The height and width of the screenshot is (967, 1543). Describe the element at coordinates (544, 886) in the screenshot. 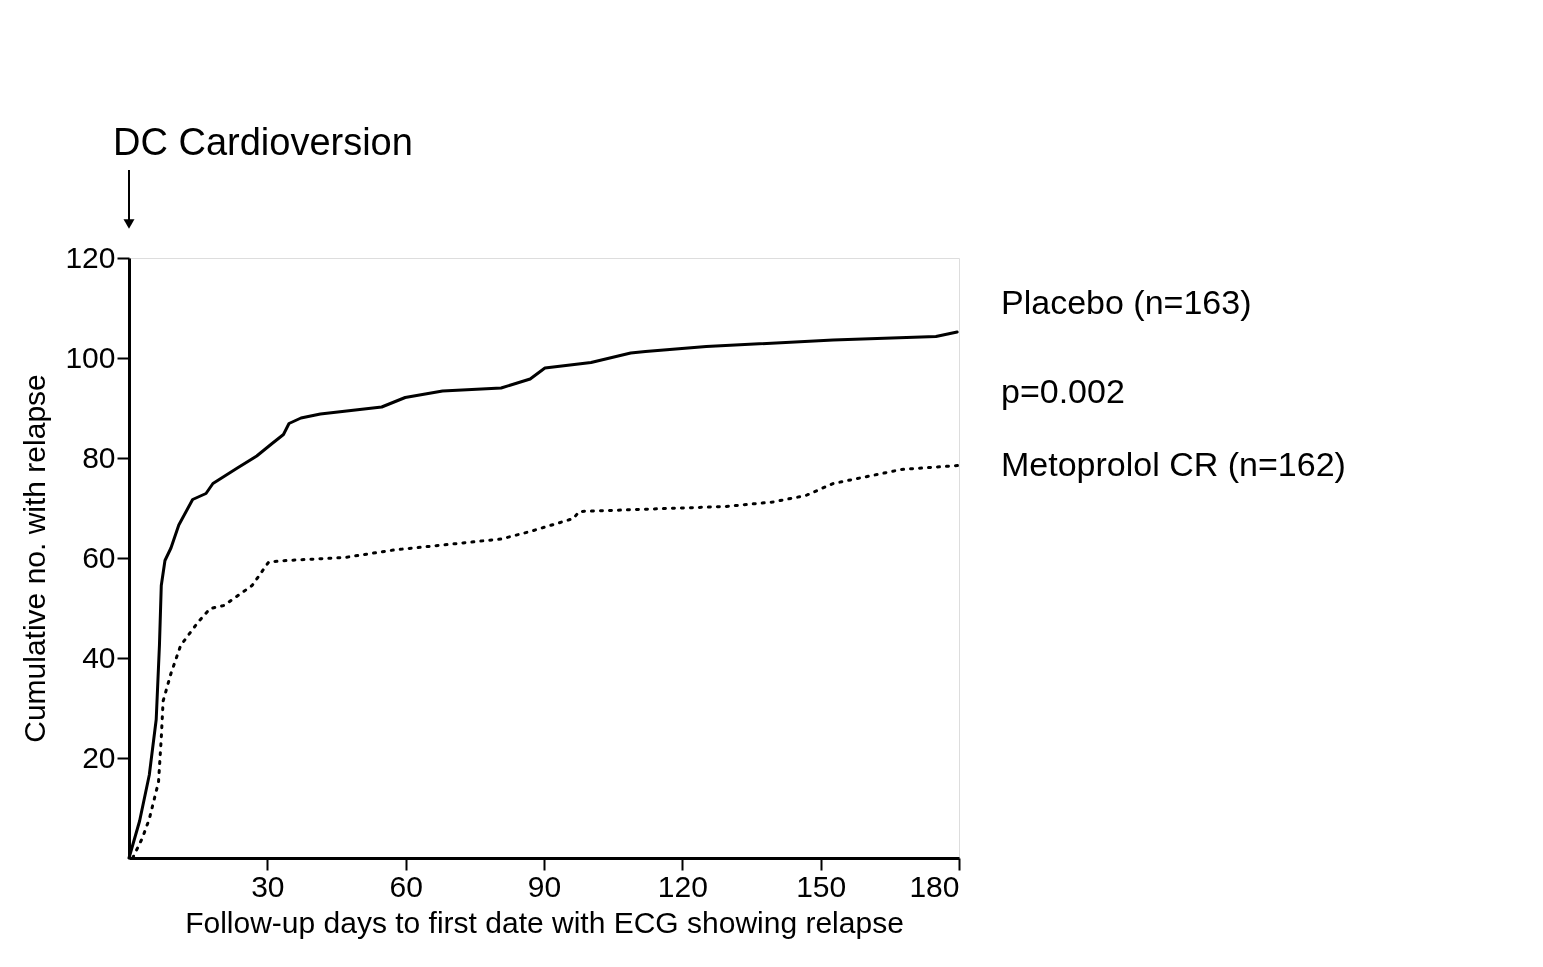

I see `x-tick-label: 90` at that location.